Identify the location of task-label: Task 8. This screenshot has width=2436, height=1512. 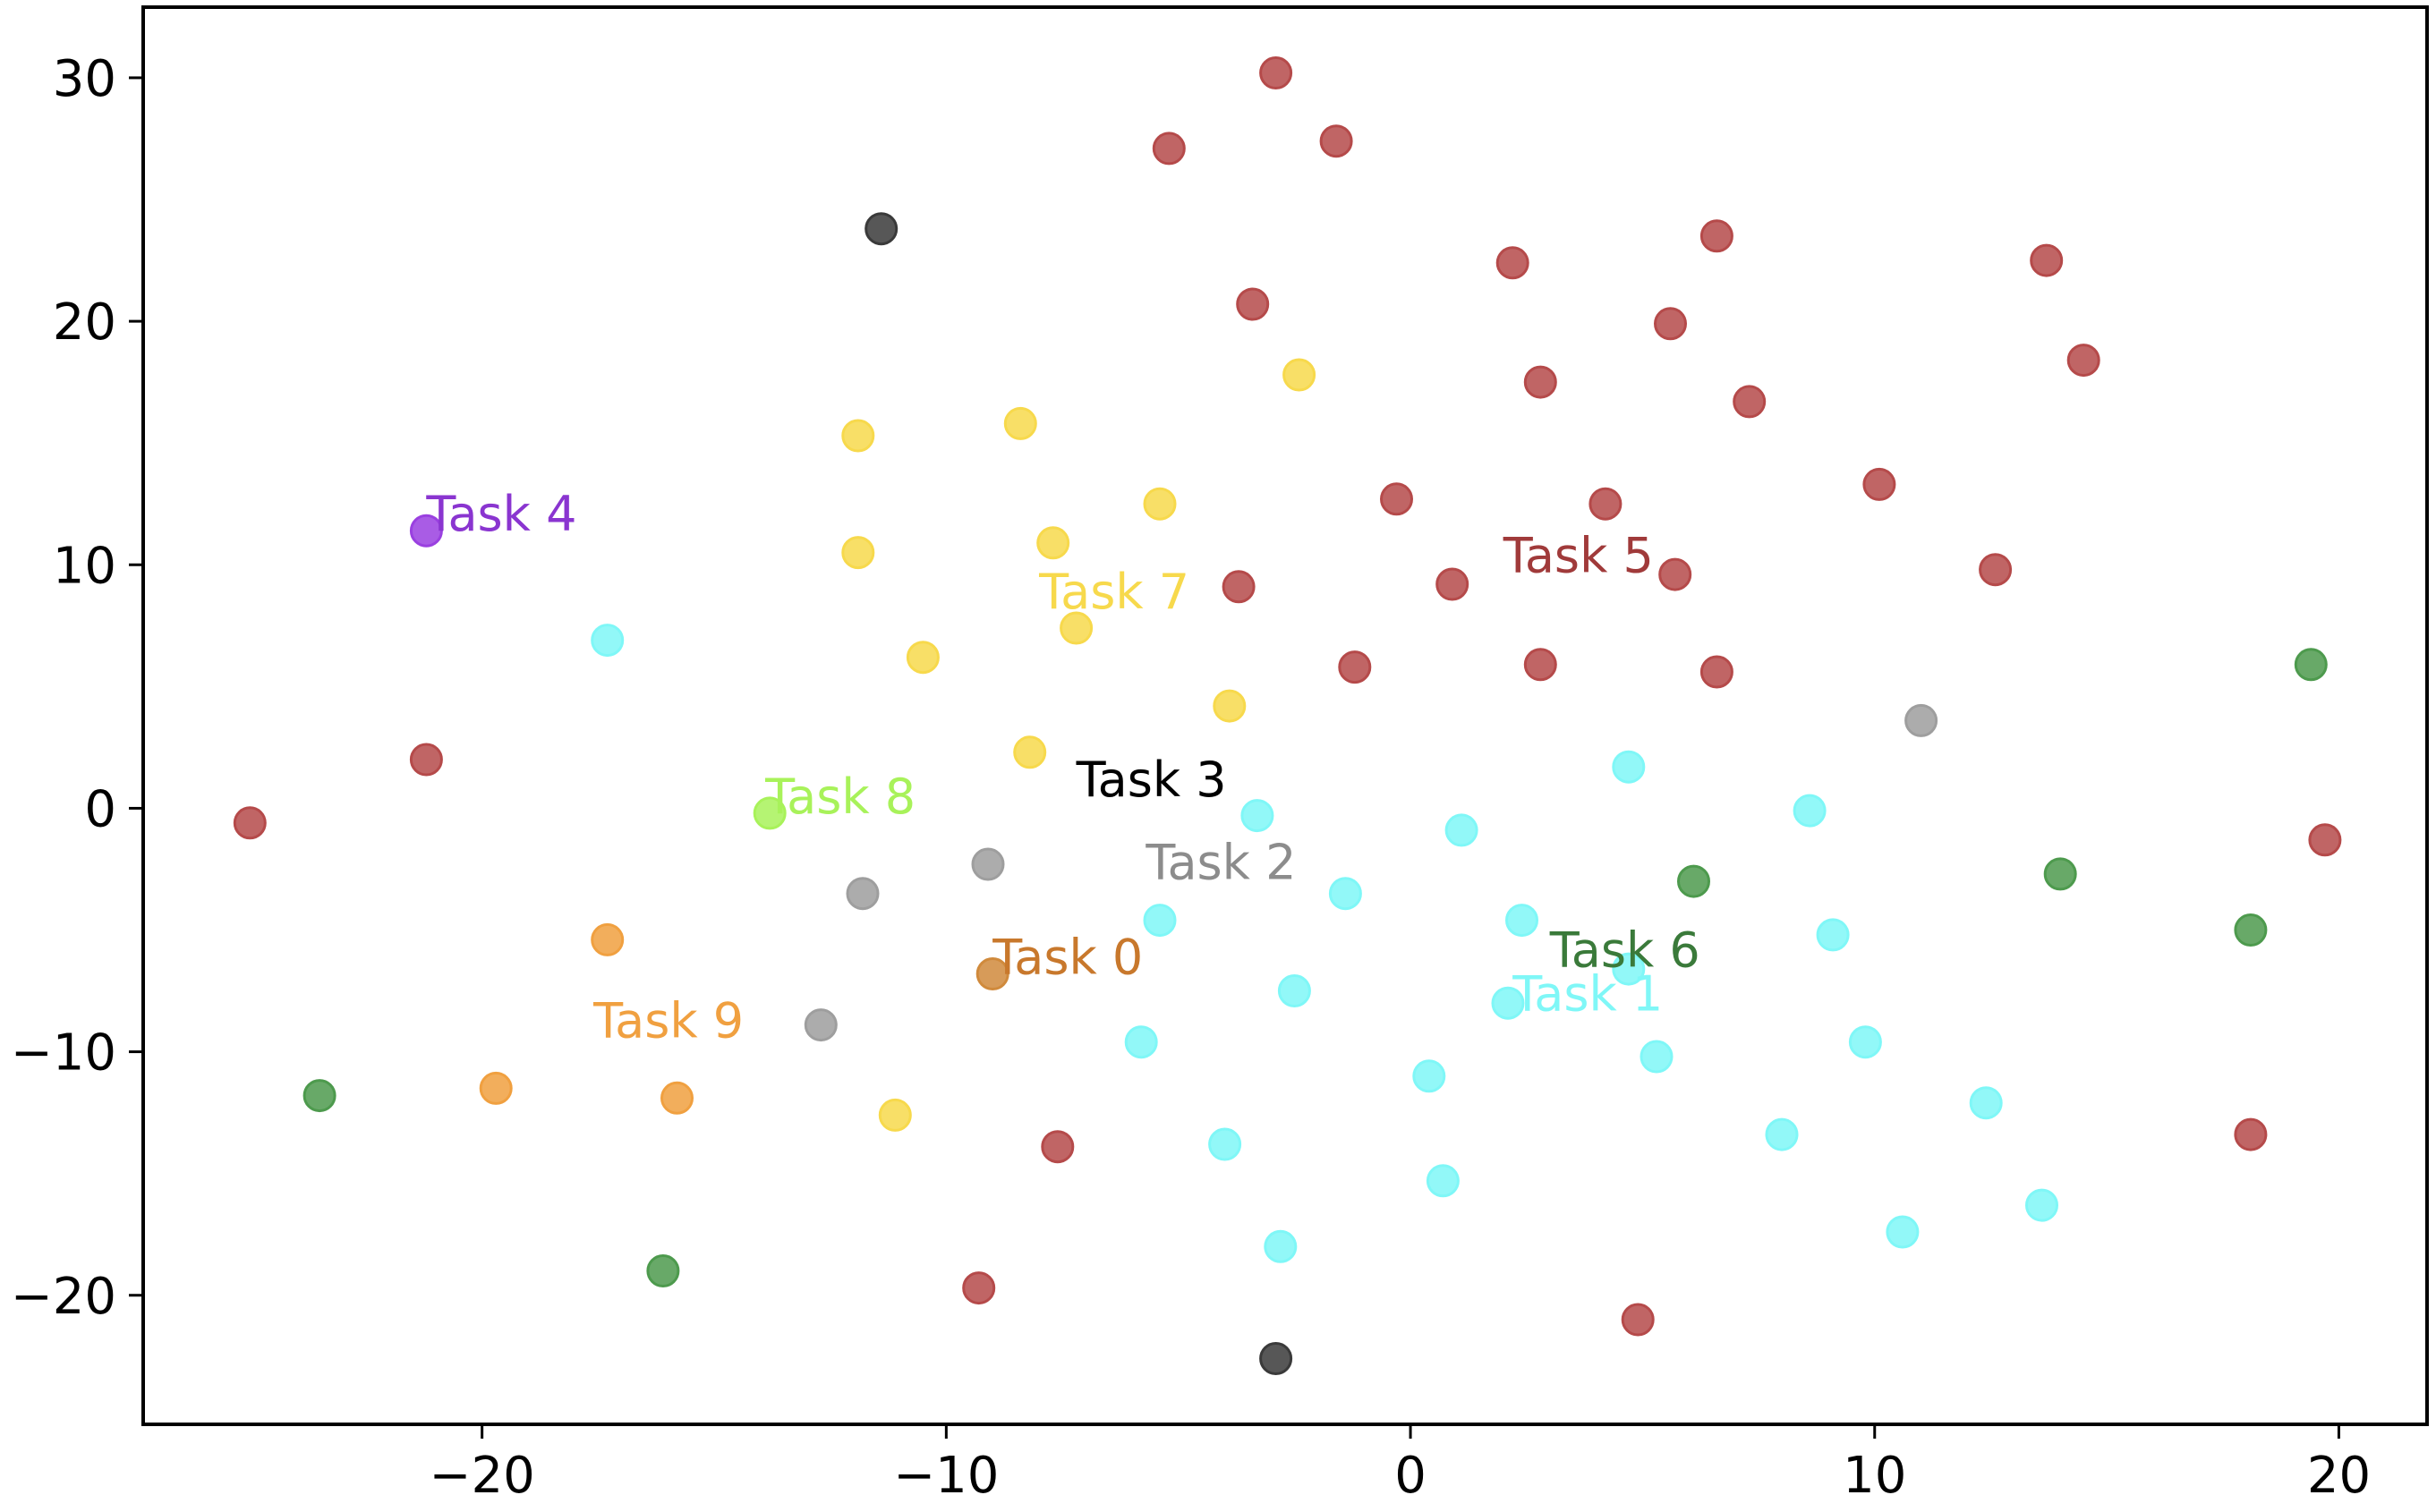
(840, 797).